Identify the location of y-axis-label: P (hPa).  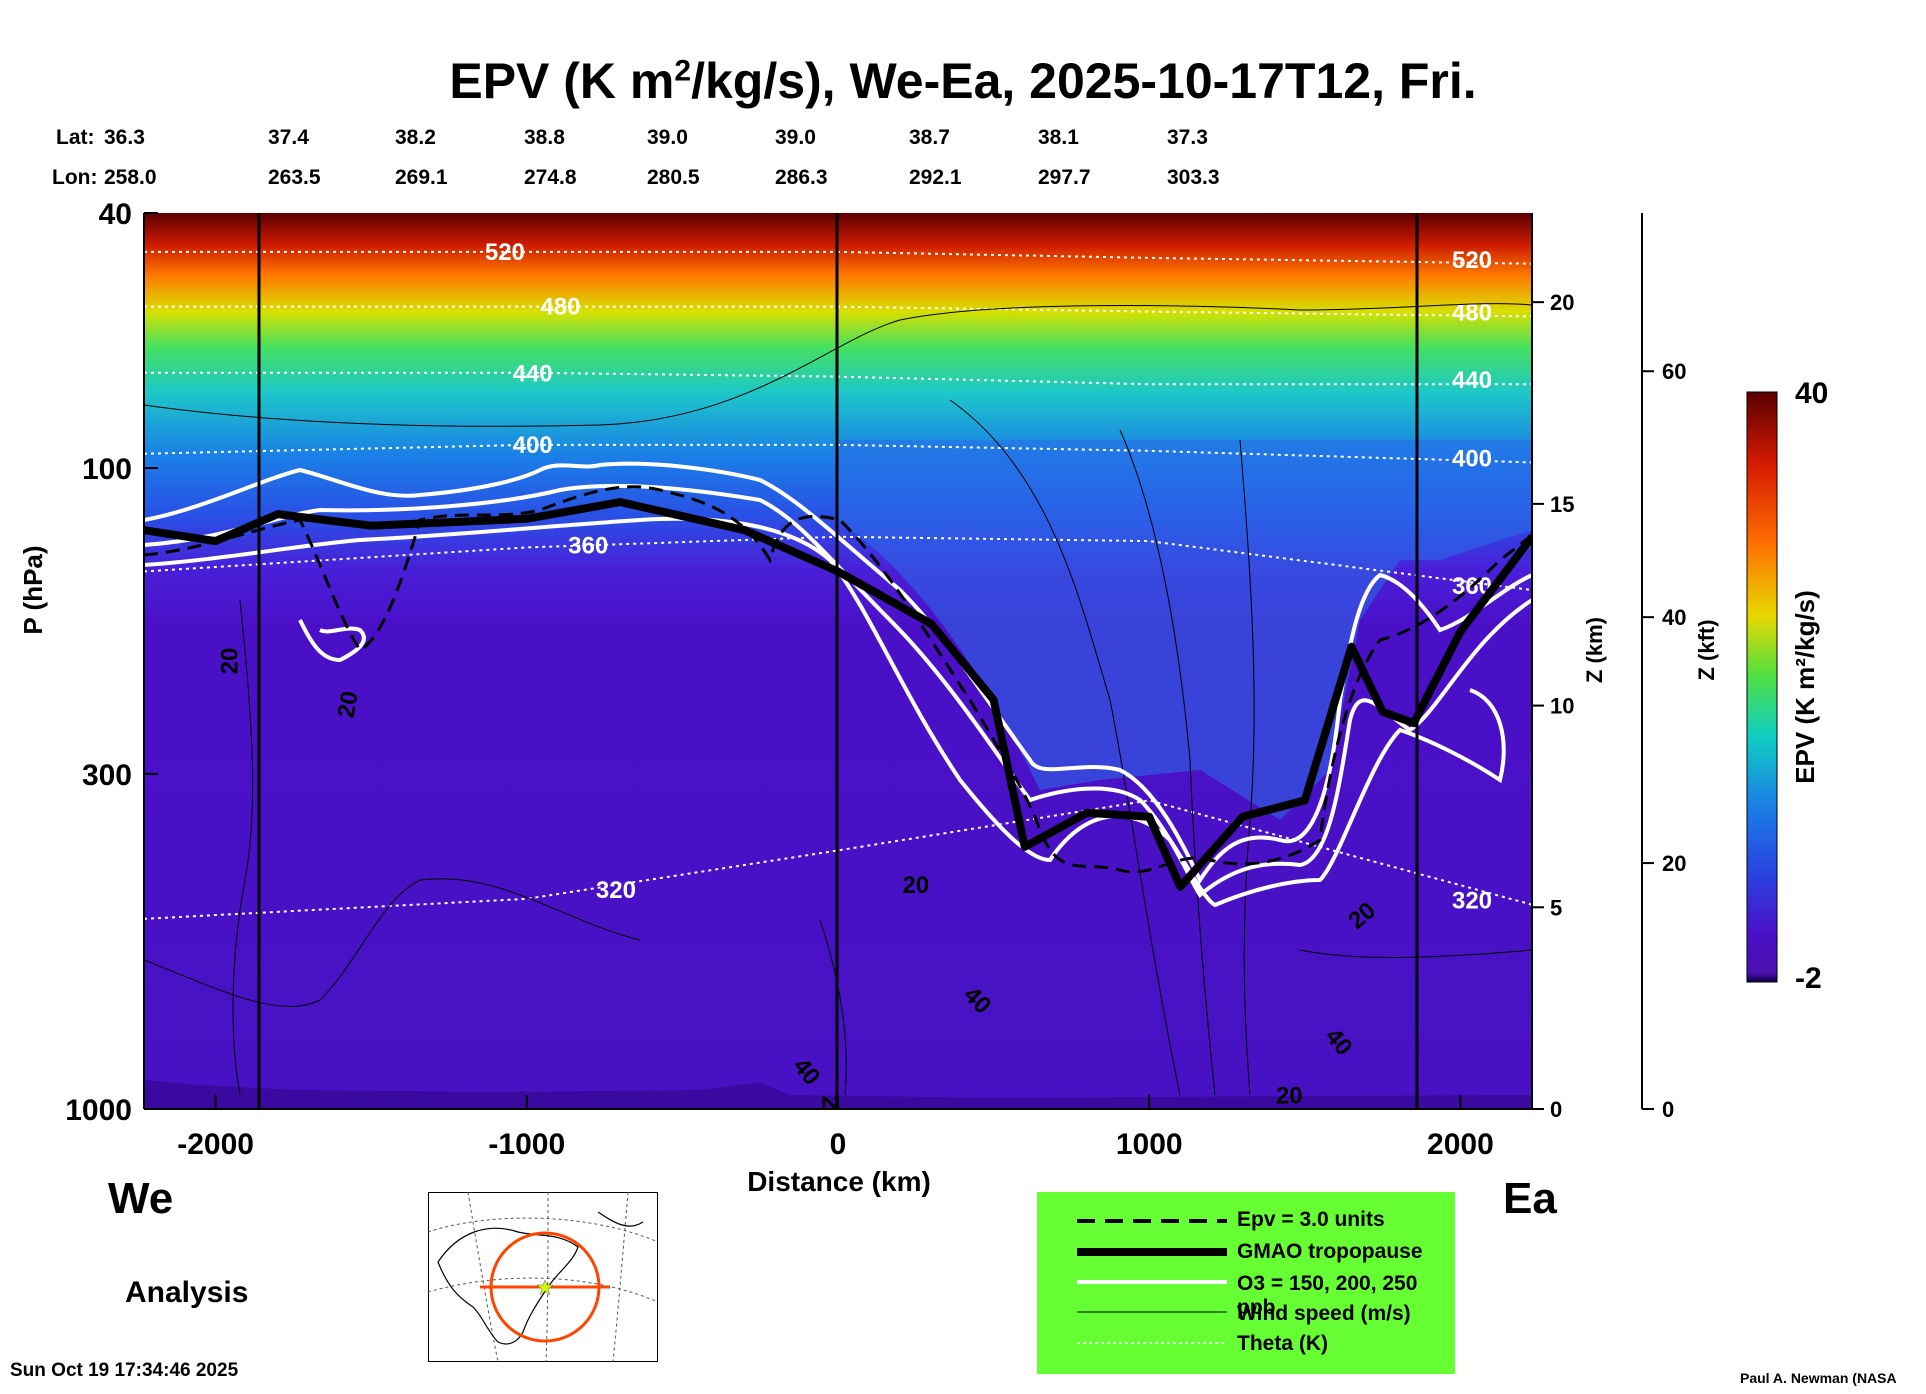
(33, 590).